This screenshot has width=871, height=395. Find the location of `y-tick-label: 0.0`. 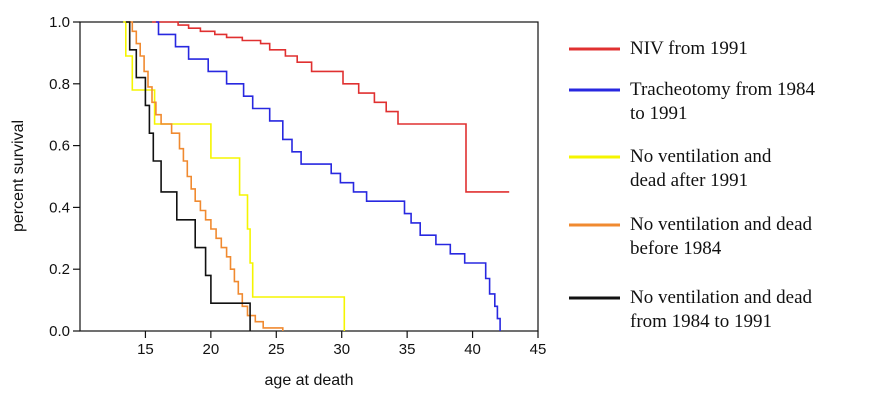

y-tick-label: 0.0 is located at coordinates (59, 331).